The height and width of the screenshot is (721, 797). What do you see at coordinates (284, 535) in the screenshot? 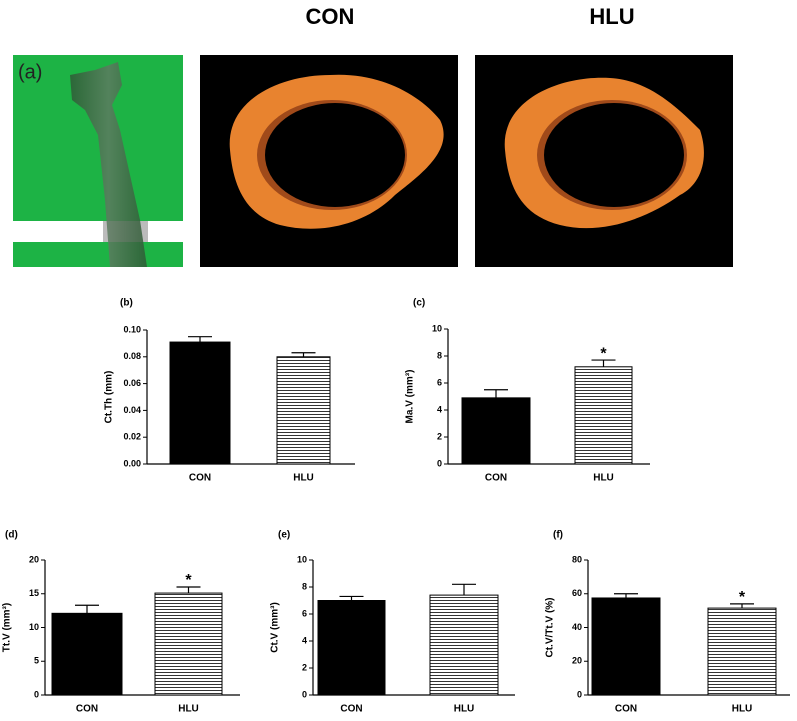
I see `panel-label: (e)` at bounding box center [284, 535].